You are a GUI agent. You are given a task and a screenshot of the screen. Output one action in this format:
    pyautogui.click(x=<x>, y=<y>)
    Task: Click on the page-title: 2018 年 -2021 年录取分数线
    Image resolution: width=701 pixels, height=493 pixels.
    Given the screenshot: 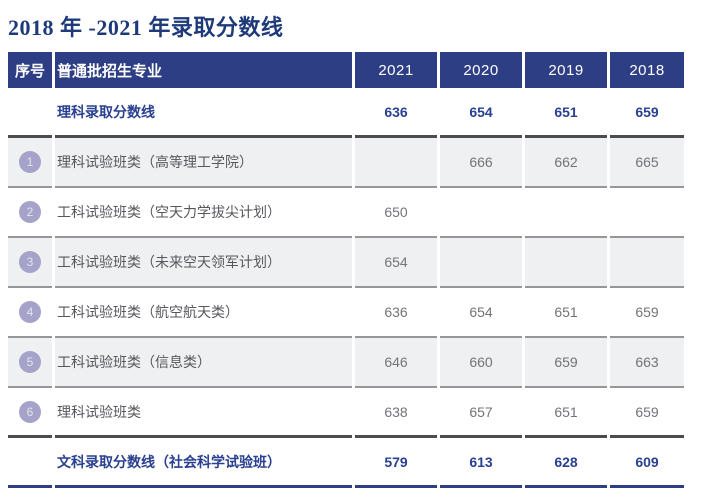 What is the action you would take?
    pyautogui.click(x=146, y=27)
    